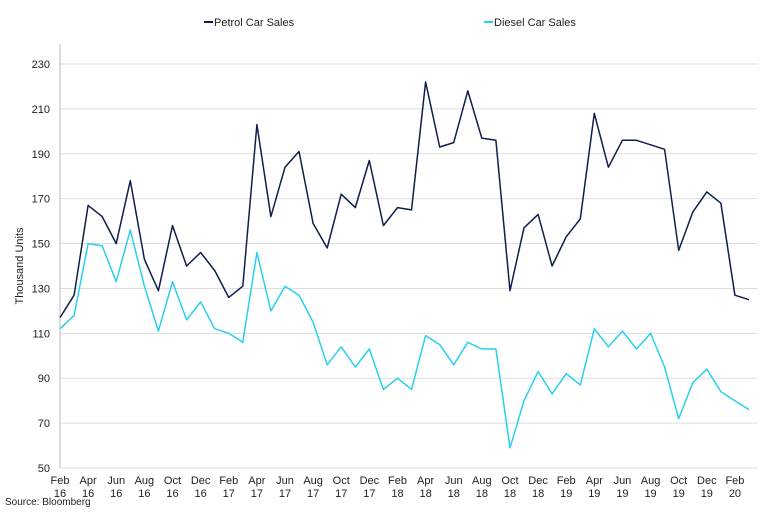 This screenshot has height=518, width=770. What do you see at coordinates (44, 424) in the screenshot?
I see `y-tick-label: 70` at bounding box center [44, 424].